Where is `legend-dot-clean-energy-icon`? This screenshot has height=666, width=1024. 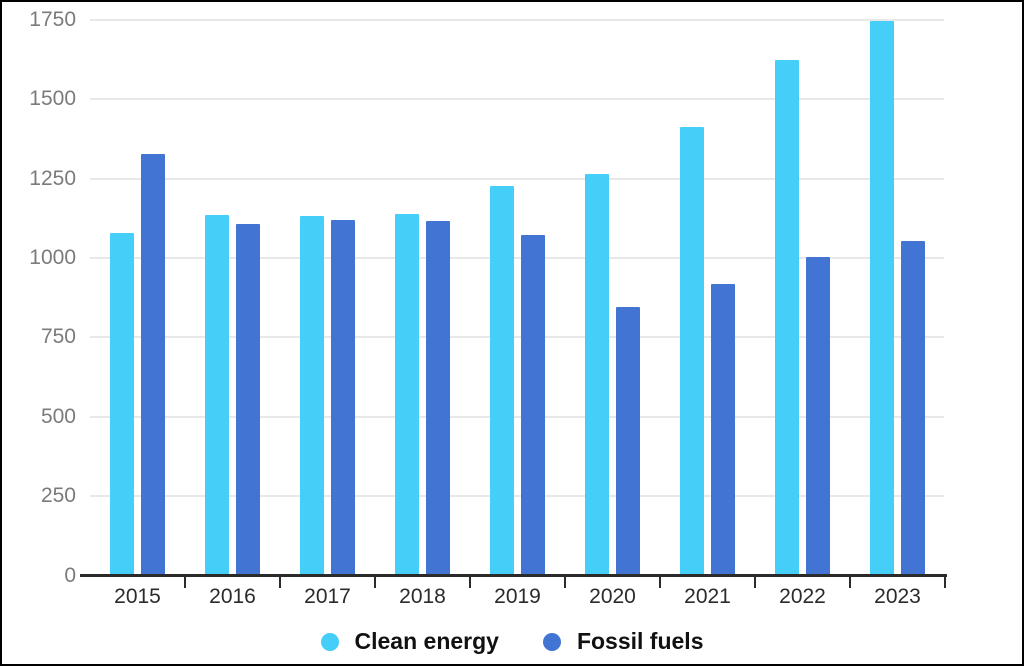 legend-dot-clean-energy-icon is located at coordinates (329, 641).